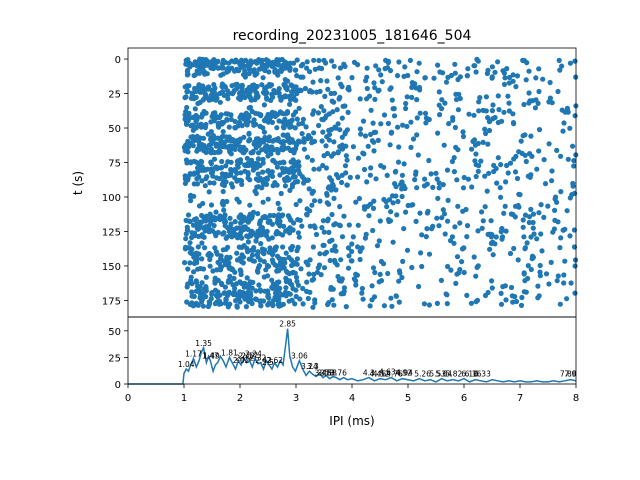 The height and width of the screenshot is (480, 640). What do you see at coordinates (576, 398) in the screenshot?
I see `histogram-x-tick-label: 8` at bounding box center [576, 398].